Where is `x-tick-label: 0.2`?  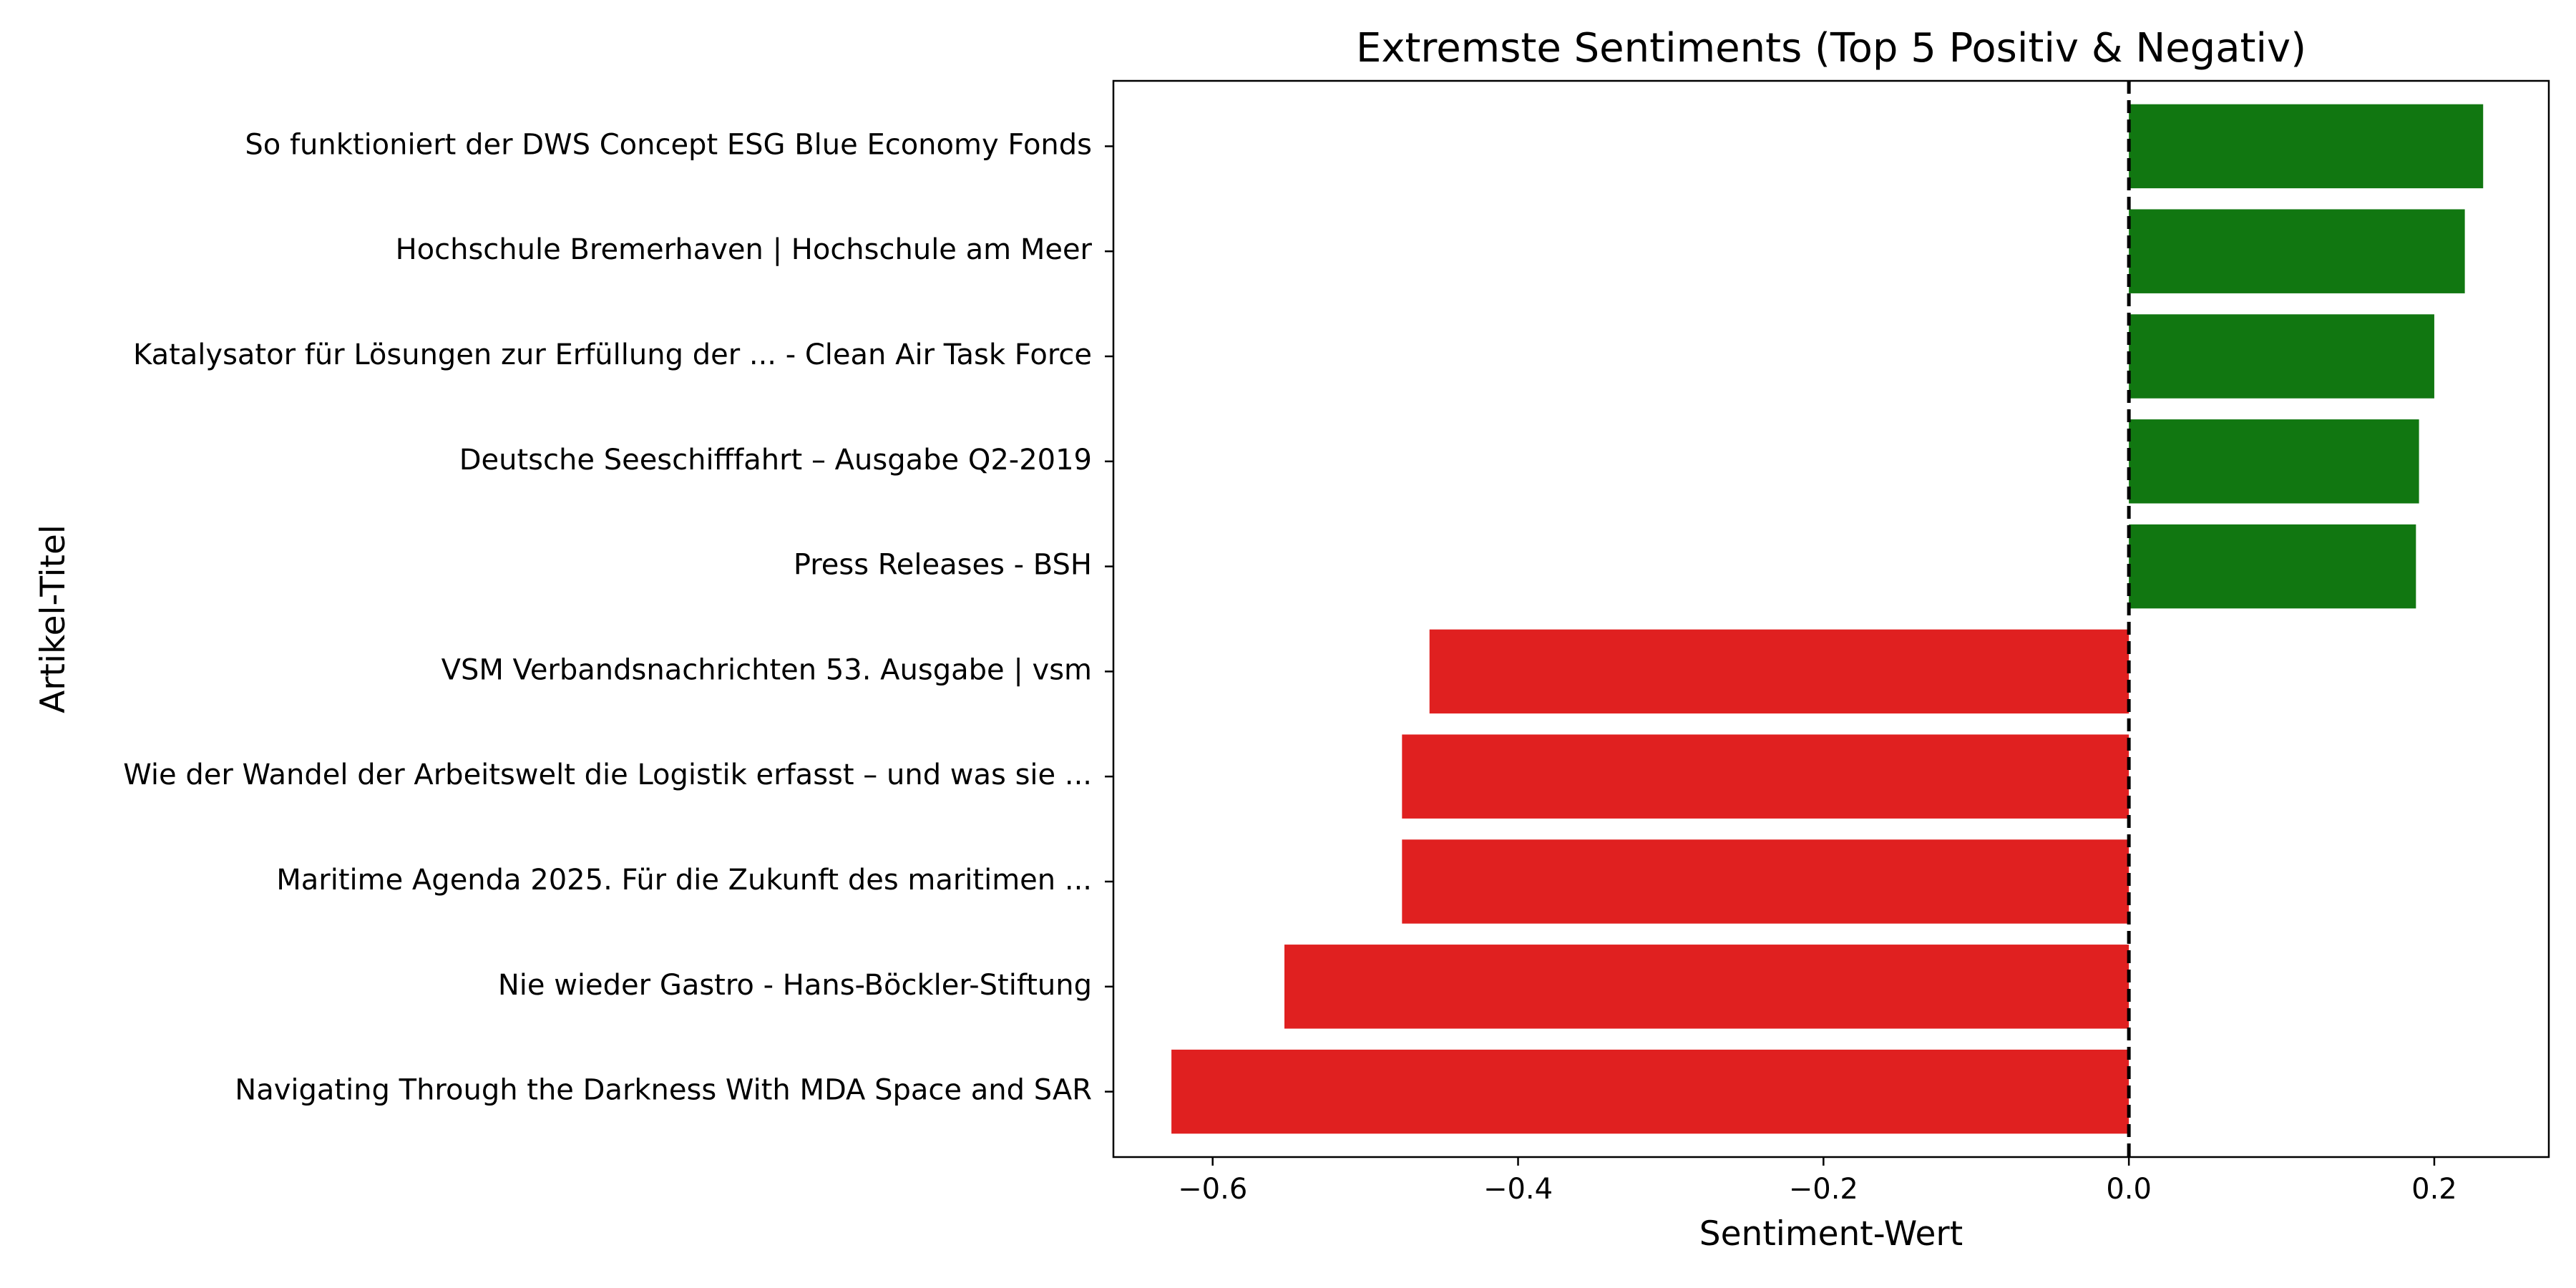
x-tick-label: 0.2 is located at coordinates (2434, 1189).